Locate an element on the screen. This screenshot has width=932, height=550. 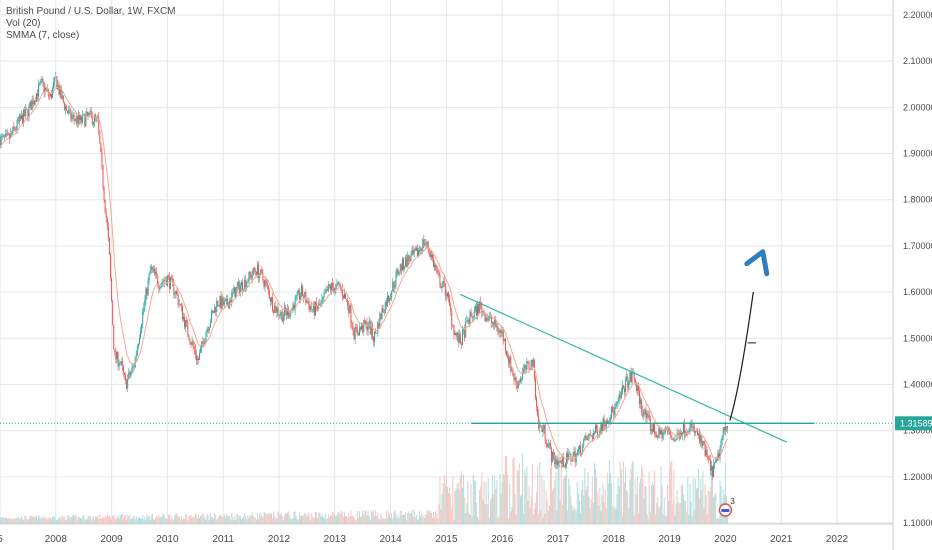
legend-symbol: British Pound / U.S. Dollar, 1W, FXCM is located at coordinates (91, 11).